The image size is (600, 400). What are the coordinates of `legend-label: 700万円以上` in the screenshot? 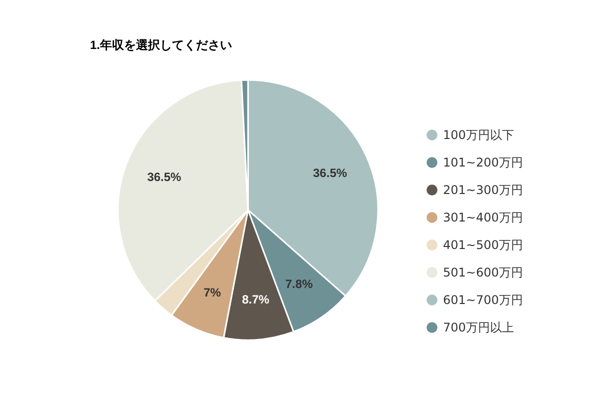 It's located at (478, 327).